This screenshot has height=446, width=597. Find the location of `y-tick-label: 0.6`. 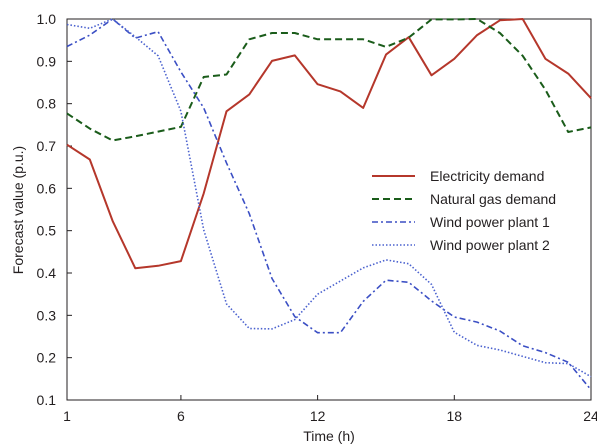

y-tick-label: 0.6 is located at coordinates (47, 188).